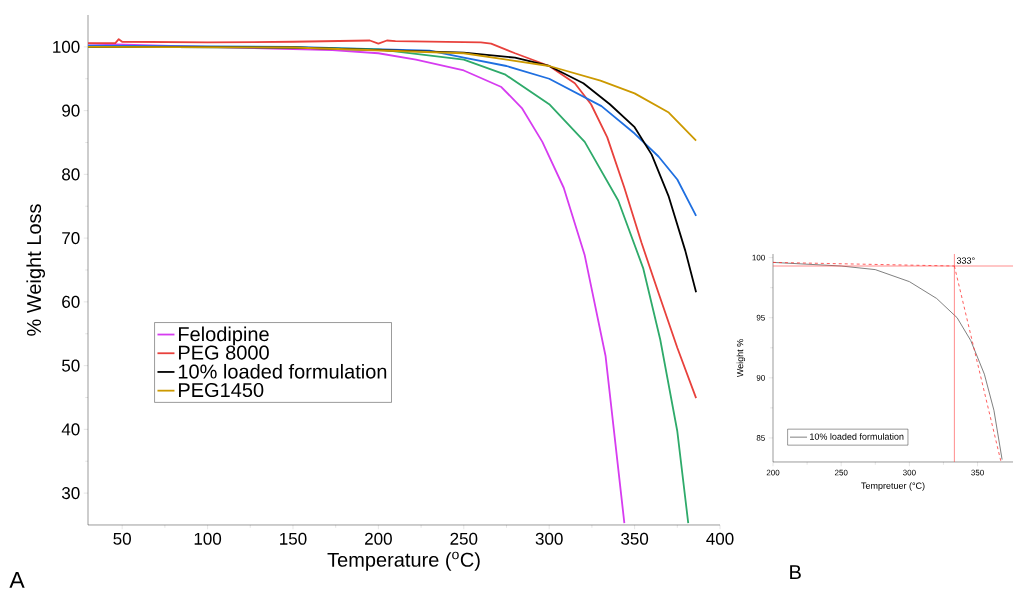  What do you see at coordinates (720, 538) in the screenshot?
I see `x-tick-label: 400` at bounding box center [720, 538].